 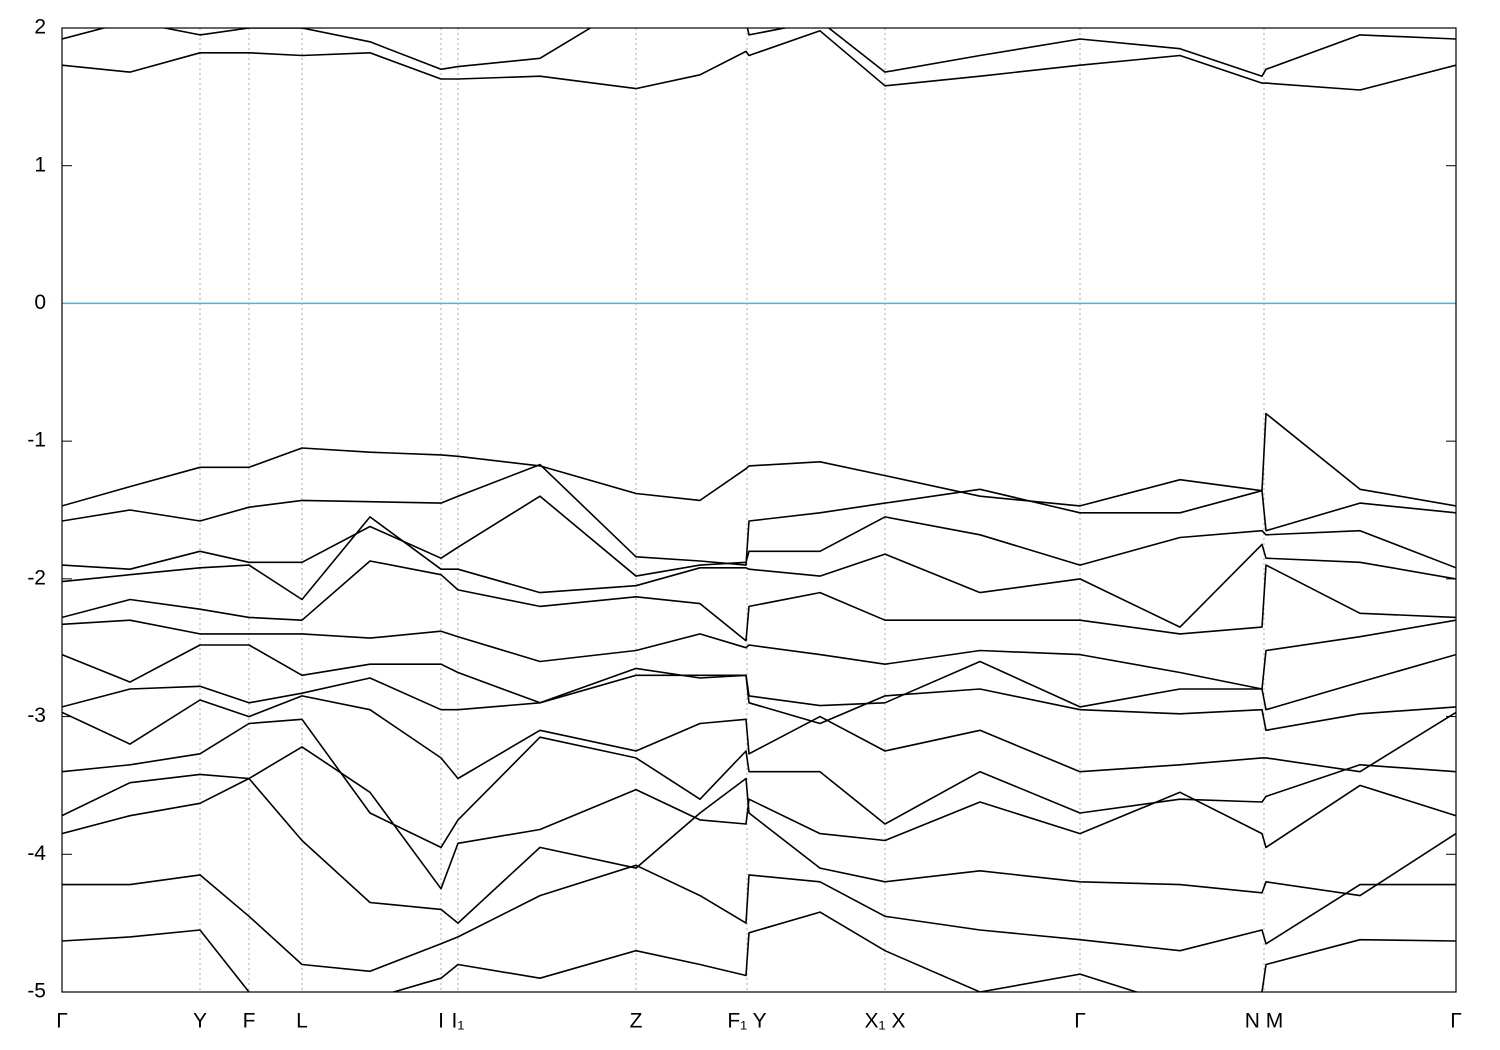 What do you see at coordinates (885, 1021) in the screenshot?
I see `x-tick-label: X₁ X` at bounding box center [885, 1021].